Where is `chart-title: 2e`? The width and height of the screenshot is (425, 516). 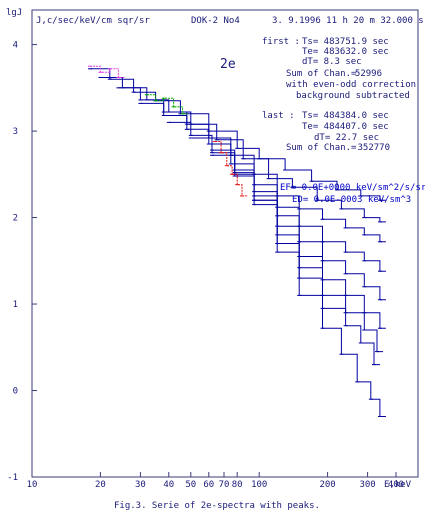
chart-title: 2e is located at coordinates (228, 64).